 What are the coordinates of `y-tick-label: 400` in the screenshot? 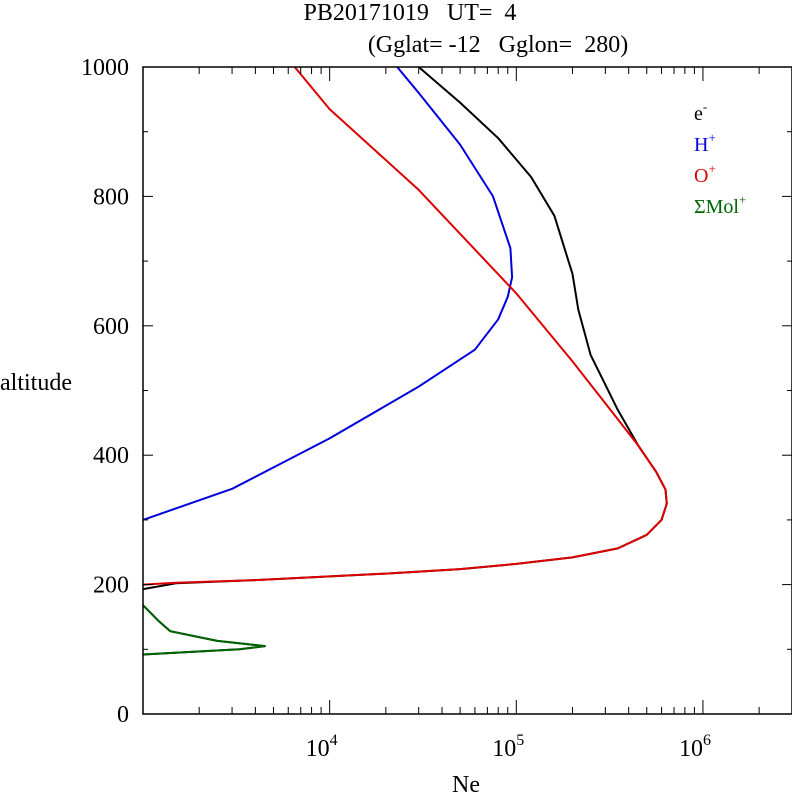 It's located at (111, 456).